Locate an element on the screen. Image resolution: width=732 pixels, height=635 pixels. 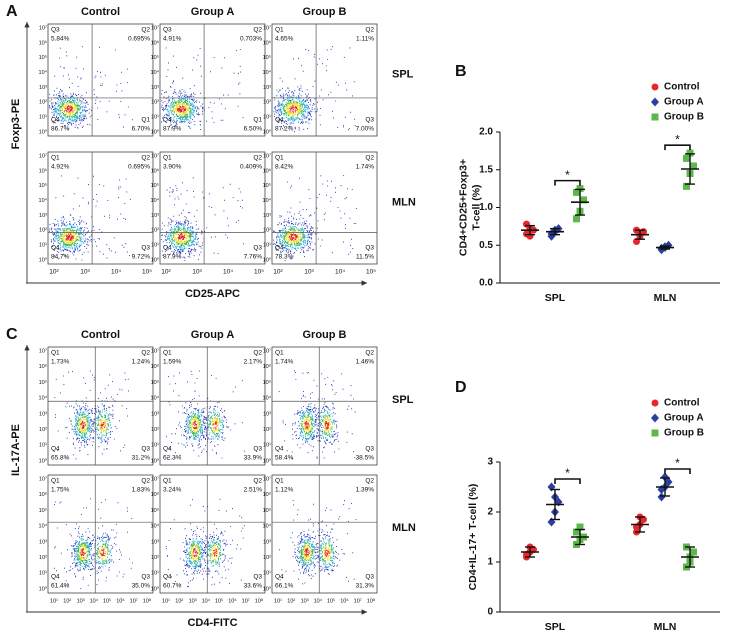
legend-label: Group B is located at coordinates (684, 117).